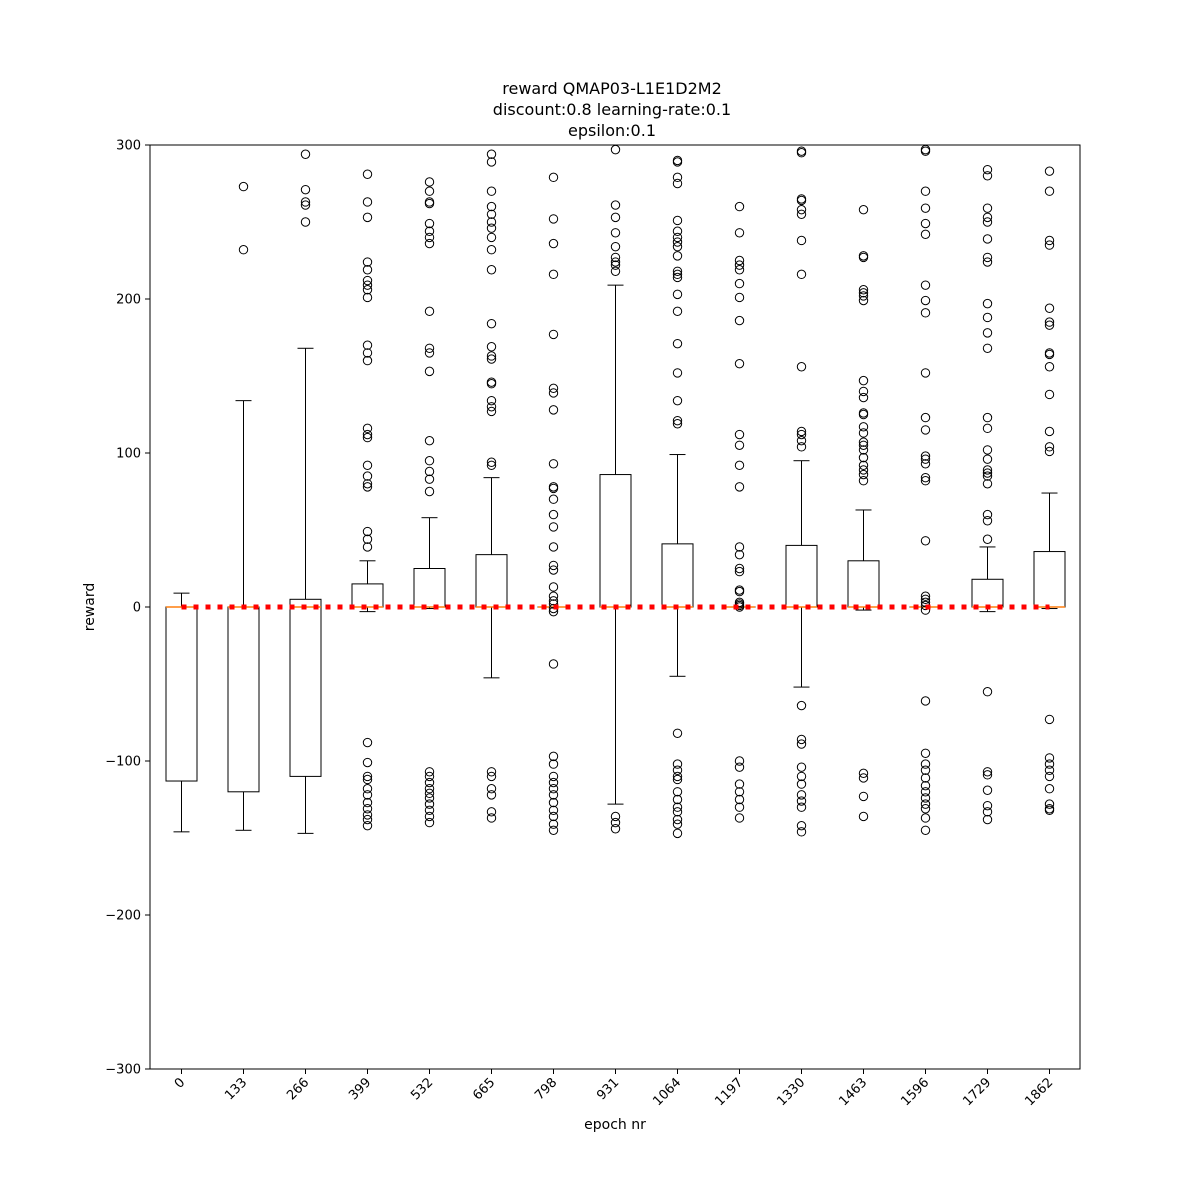 The image size is (1200, 1200). What do you see at coordinates (90, 607) in the screenshot?
I see `y-axis-label: reward` at bounding box center [90, 607].